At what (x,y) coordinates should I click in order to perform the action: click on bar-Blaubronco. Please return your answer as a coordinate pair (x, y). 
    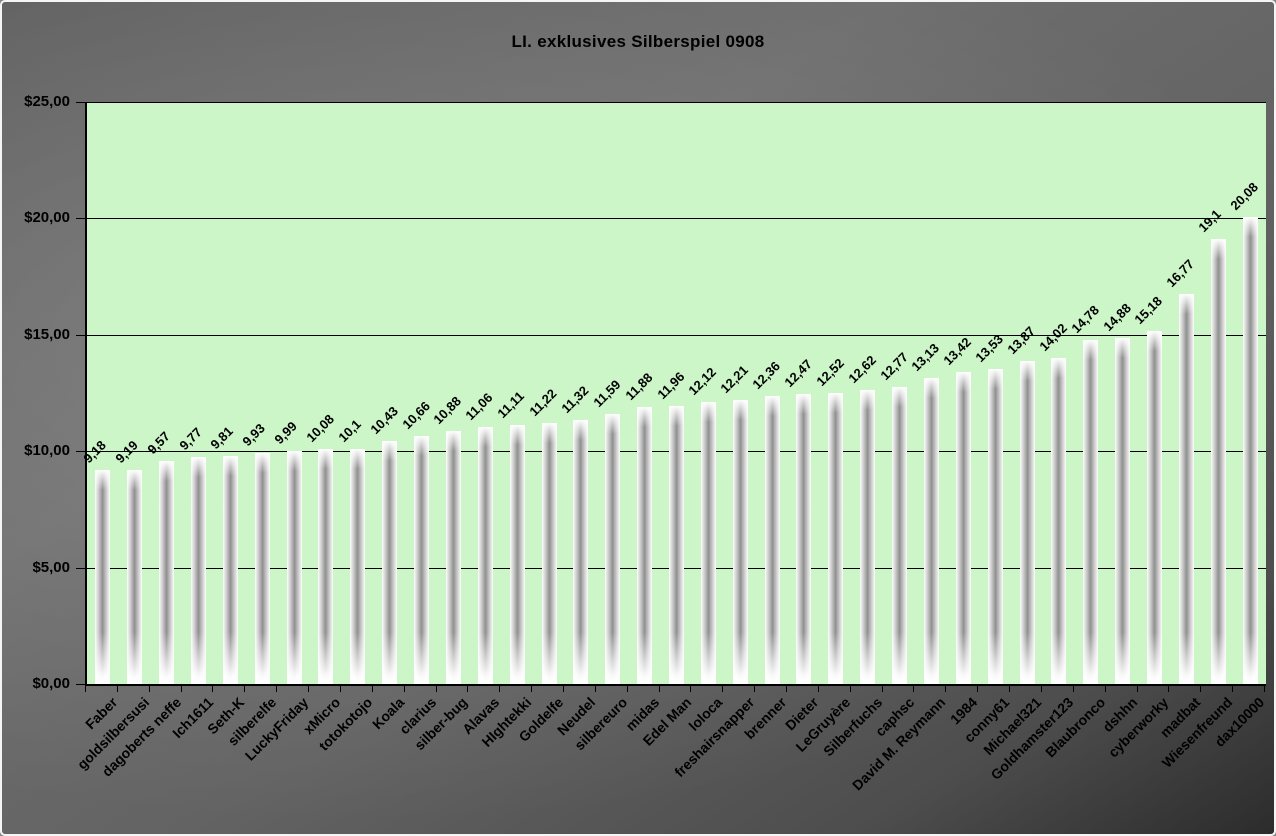
    Looking at the image, I should click on (1091, 511).